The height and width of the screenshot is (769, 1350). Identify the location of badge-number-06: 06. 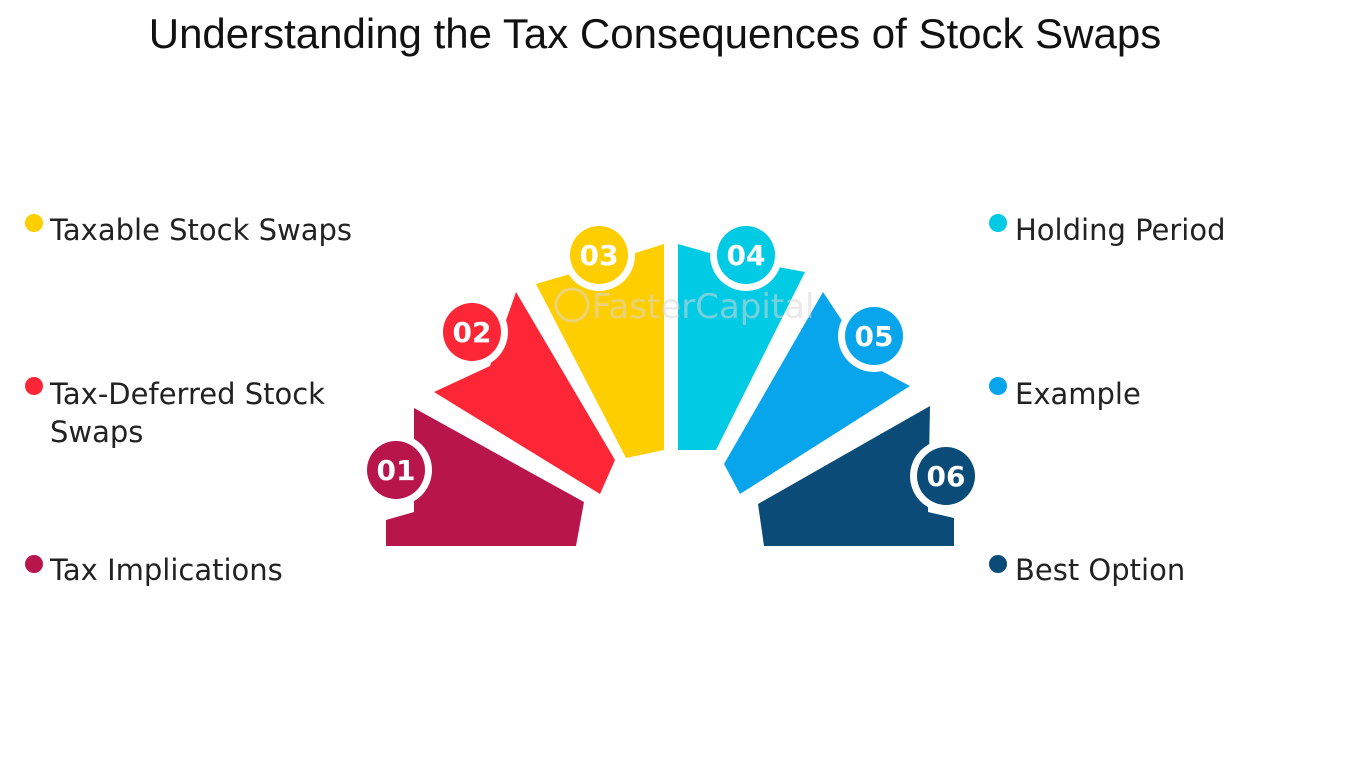
(946, 476).